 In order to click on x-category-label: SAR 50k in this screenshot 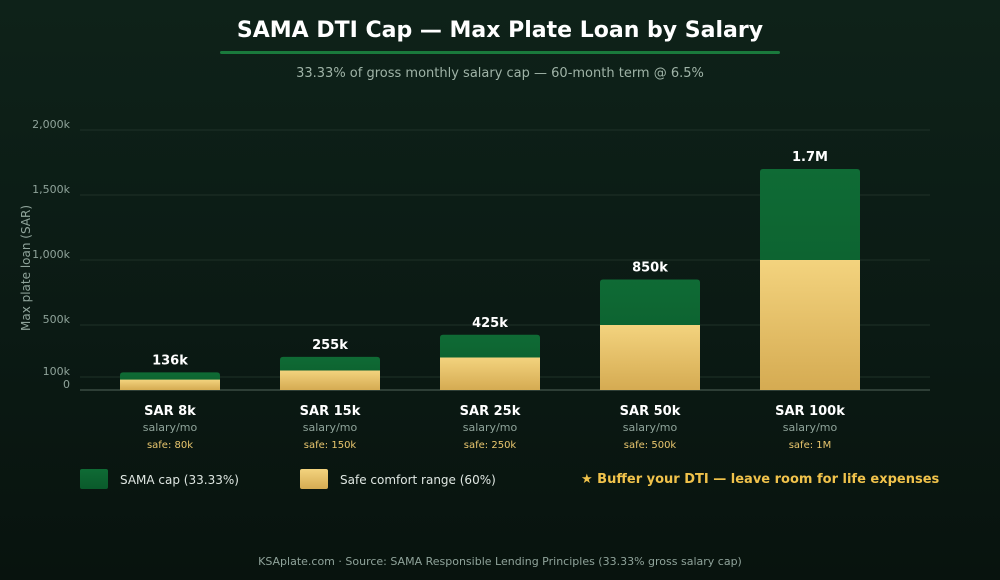, I will do `click(650, 411)`.